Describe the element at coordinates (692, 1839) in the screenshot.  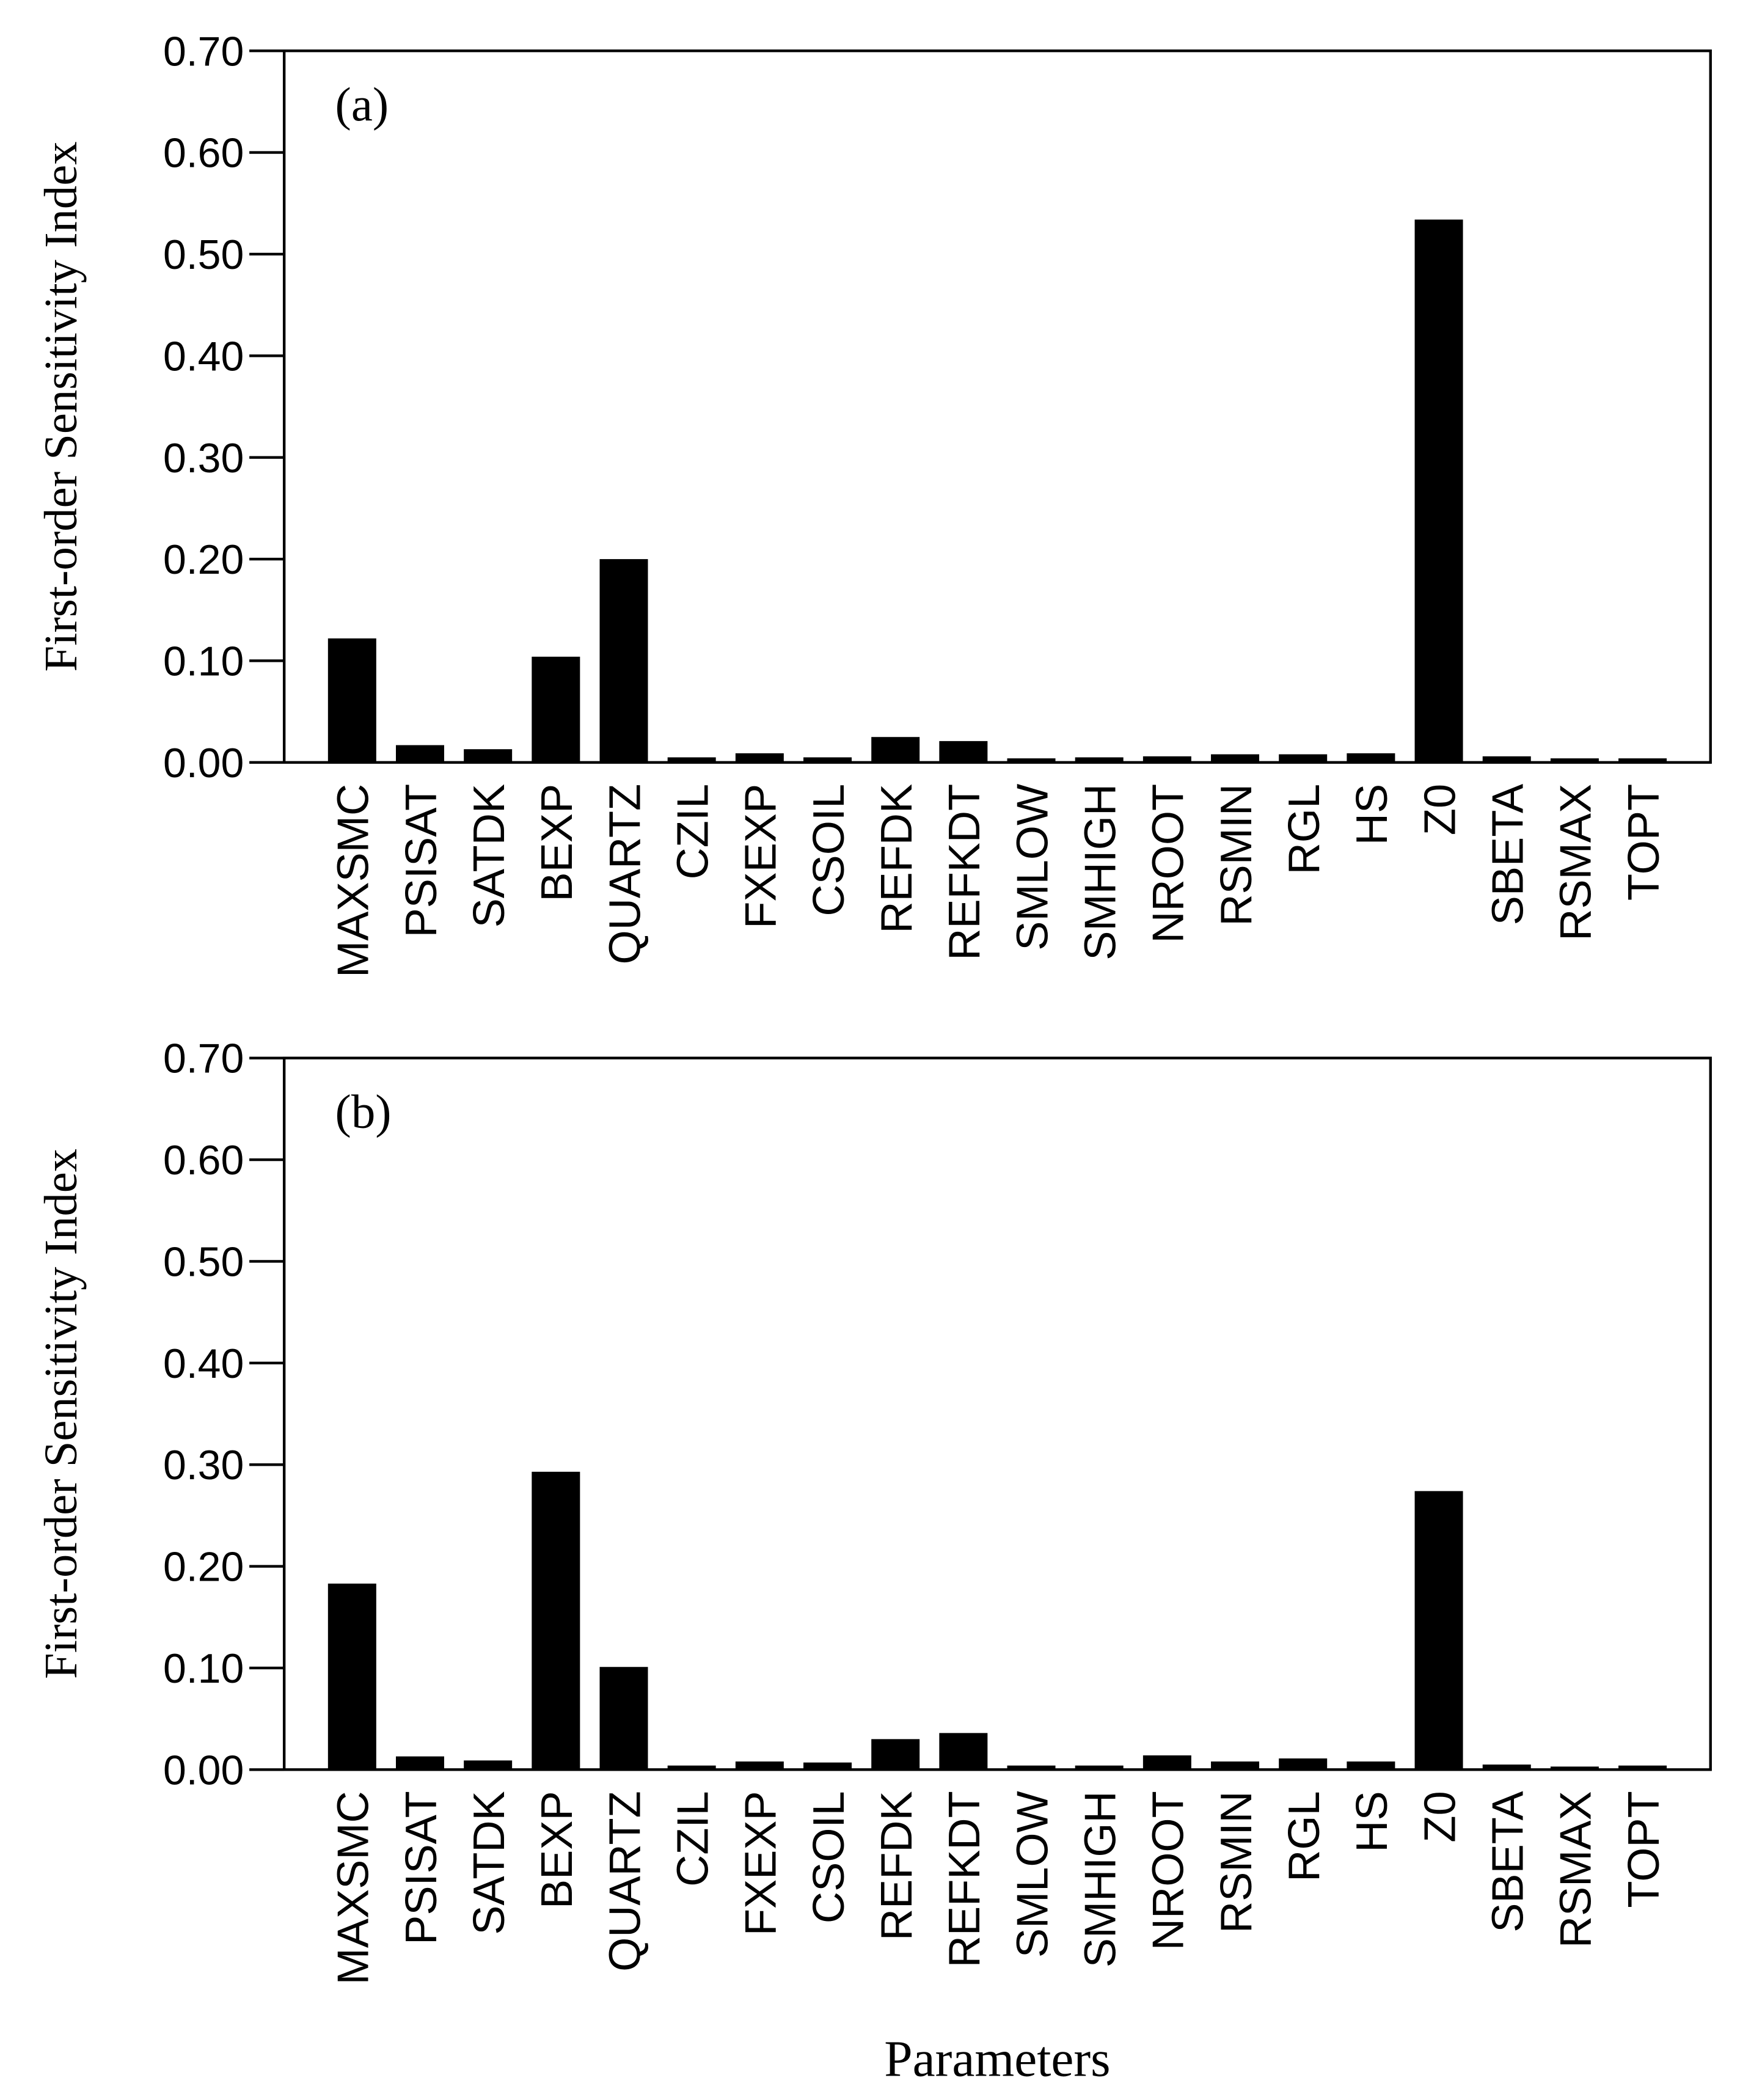
I see `x-tick-label: CZIL` at that location.